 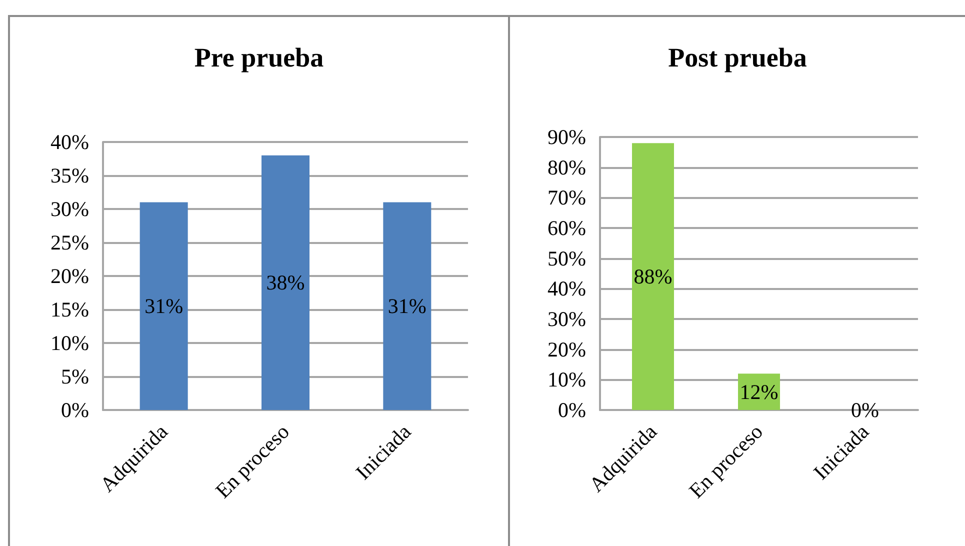 I want to click on y-tick-label: 60%, so click(x=567, y=228).